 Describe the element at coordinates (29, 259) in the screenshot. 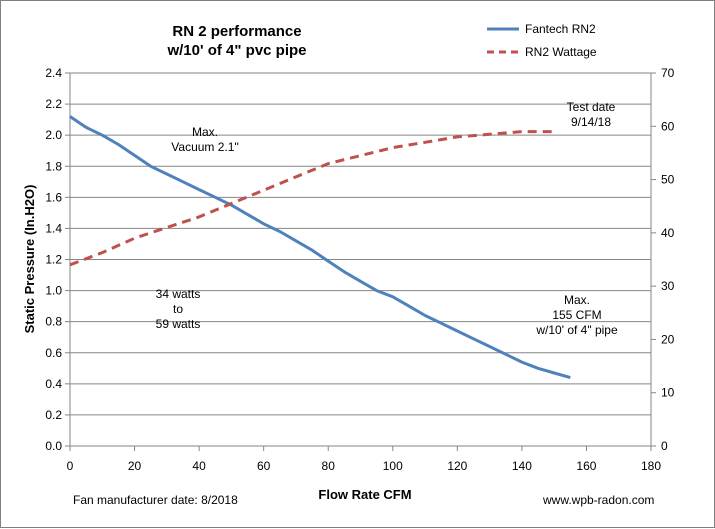

I see `y-axis-title: Static Pressure (In.H2O)` at that location.